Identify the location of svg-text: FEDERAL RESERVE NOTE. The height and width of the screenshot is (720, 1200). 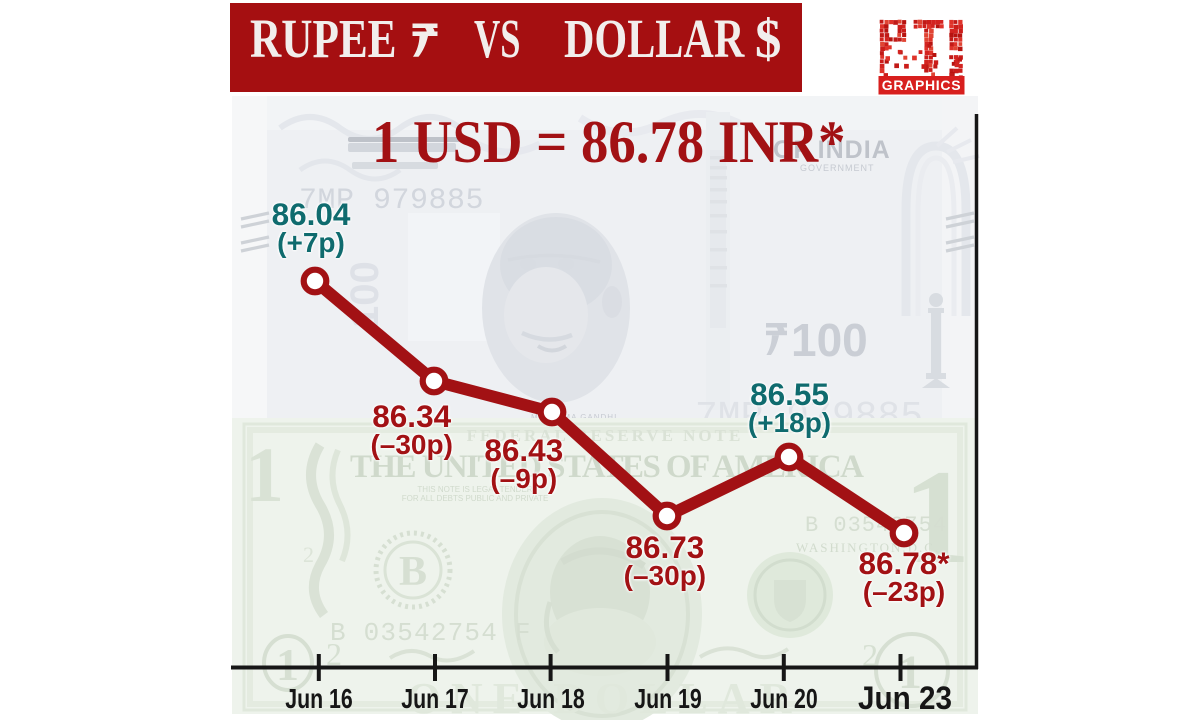
(605, 435).